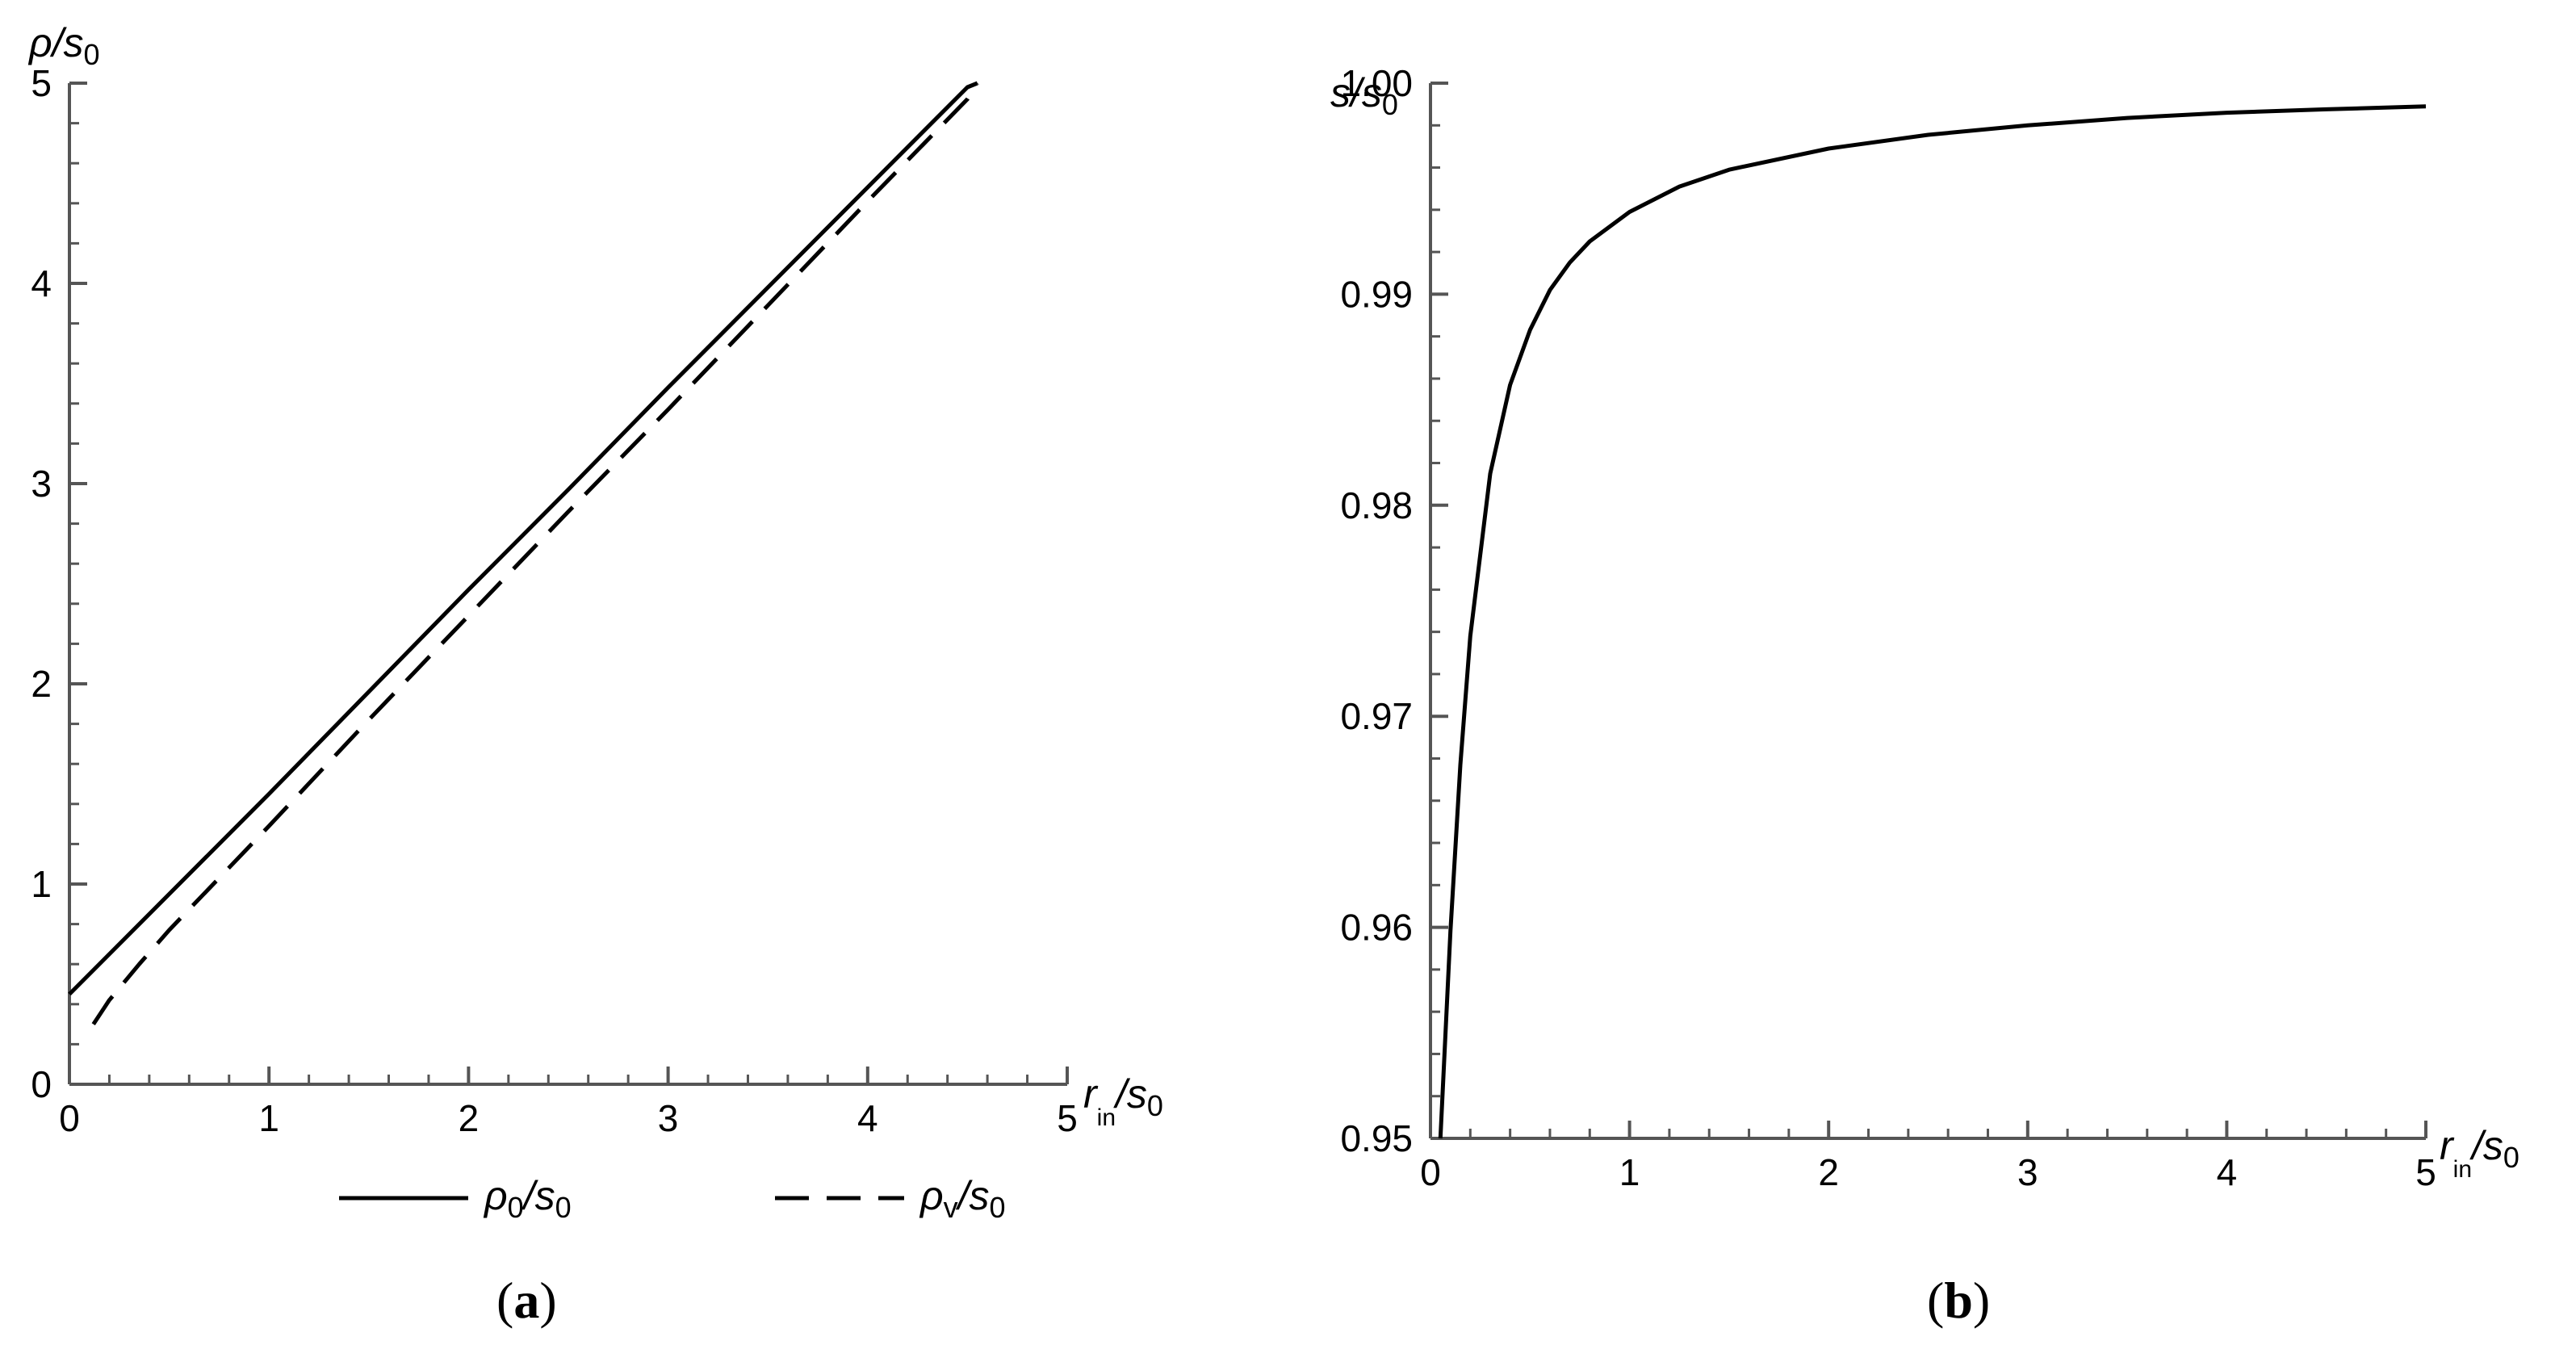  I want to click on y-axis-title: ρ/s0, so click(63, 45).